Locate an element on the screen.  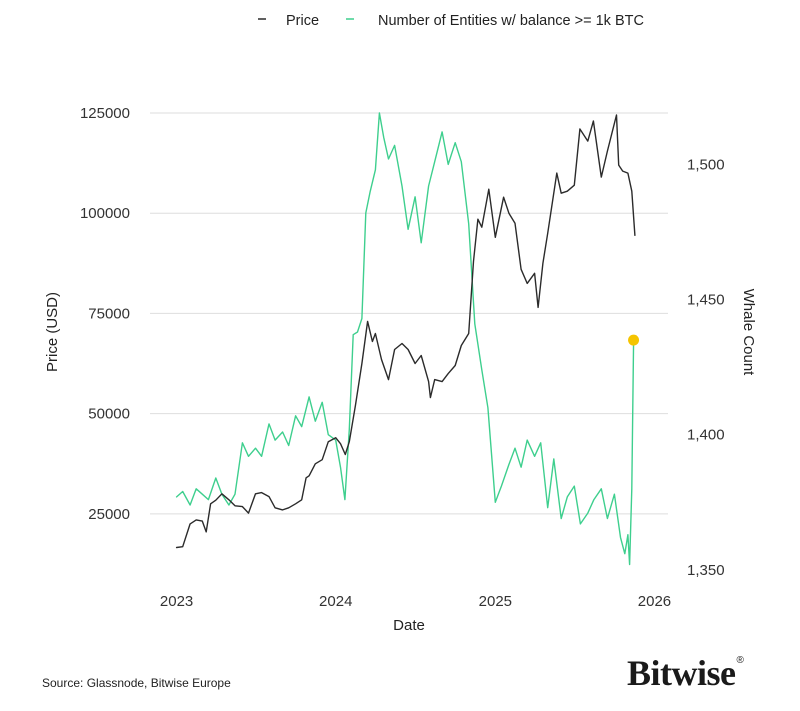
latest-value-marker is located at coordinates (634, 340).